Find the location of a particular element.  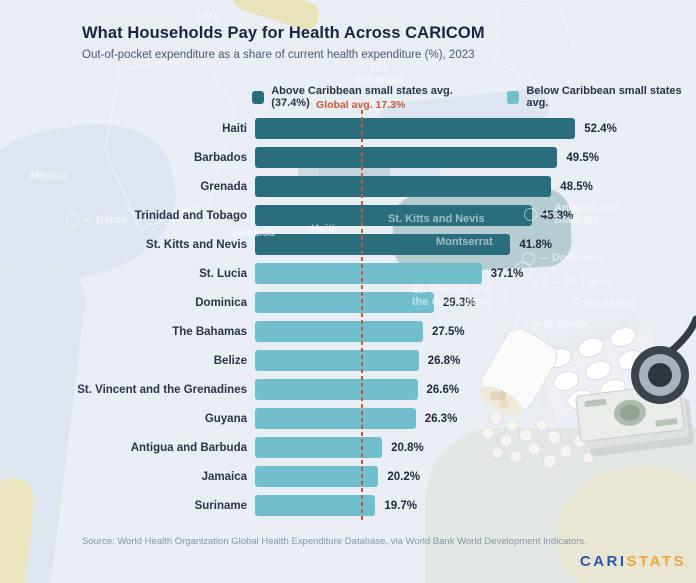

country-label: The Bahamas is located at coordinates (209, 331).